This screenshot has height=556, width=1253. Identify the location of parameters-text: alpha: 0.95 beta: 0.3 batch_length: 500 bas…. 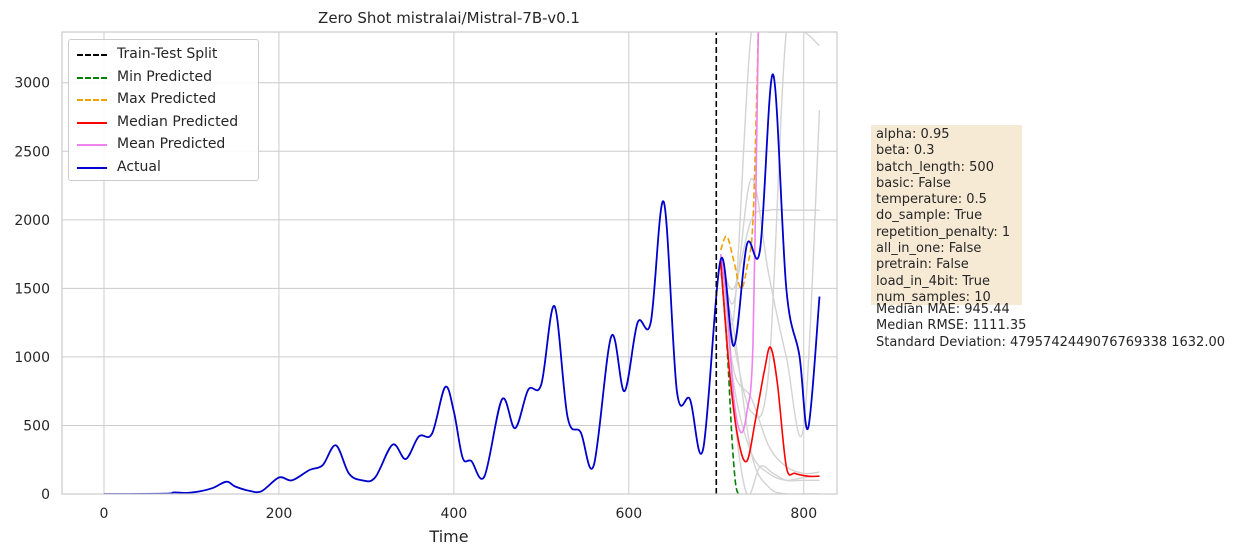
(943, 216).